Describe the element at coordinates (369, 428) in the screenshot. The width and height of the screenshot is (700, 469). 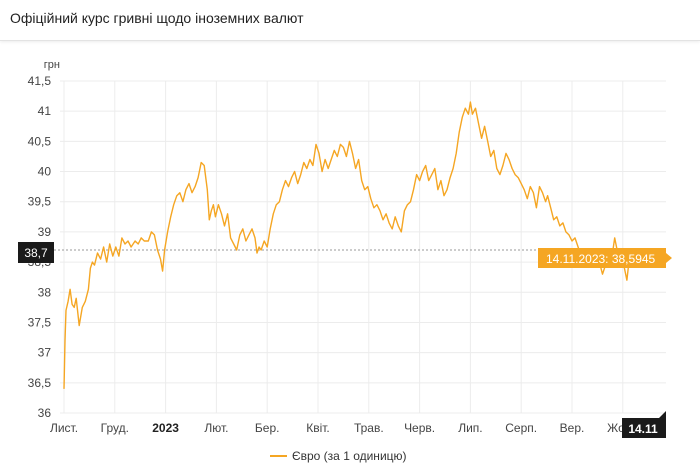
I see `x-tick-label: Трав.` at that location.